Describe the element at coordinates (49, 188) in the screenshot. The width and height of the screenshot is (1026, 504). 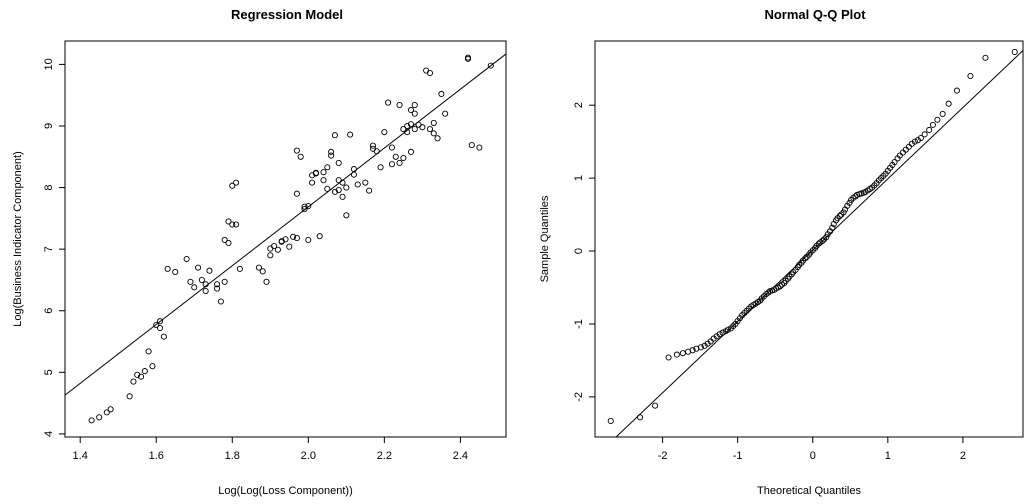
I see `regression-y-tick-label: 8` at that location.